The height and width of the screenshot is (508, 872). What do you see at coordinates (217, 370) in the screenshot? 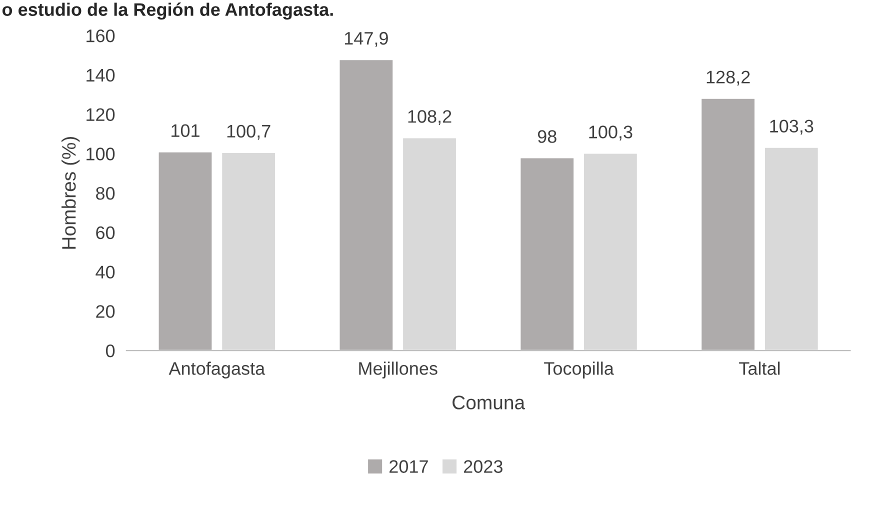
I see `x-tick-label: Antofagasta` at bounding box center [217, 370].